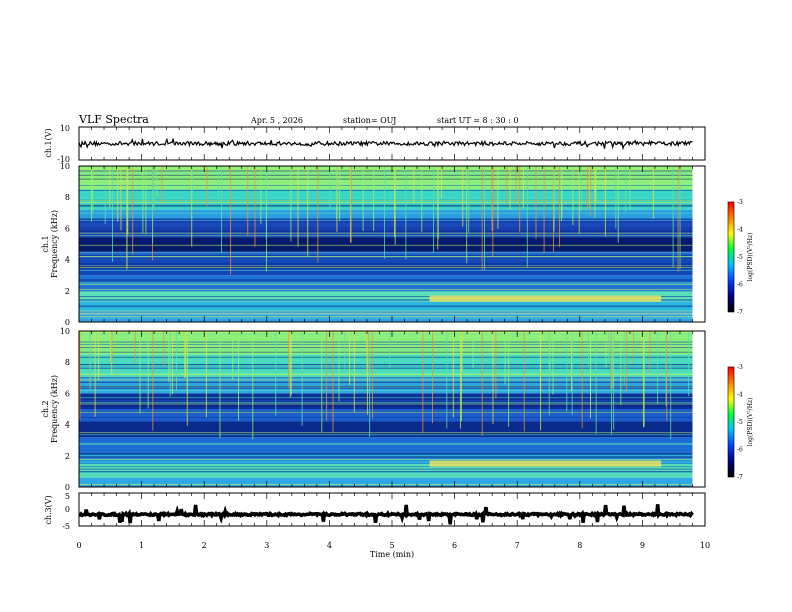  Describe the element at coordinates (545, 298) in the screenshot. I see `ch1-spectrogram-emission` at that location.